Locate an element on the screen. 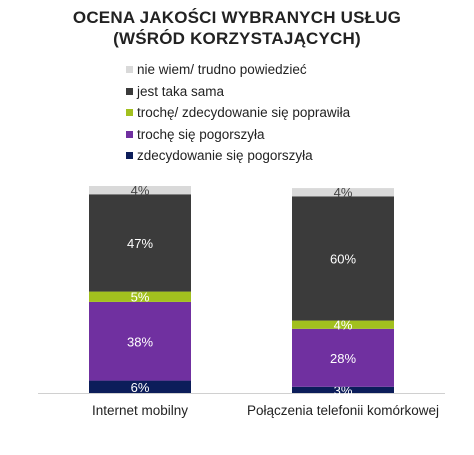  data-label: 5% is located at coordinates (140, 297).